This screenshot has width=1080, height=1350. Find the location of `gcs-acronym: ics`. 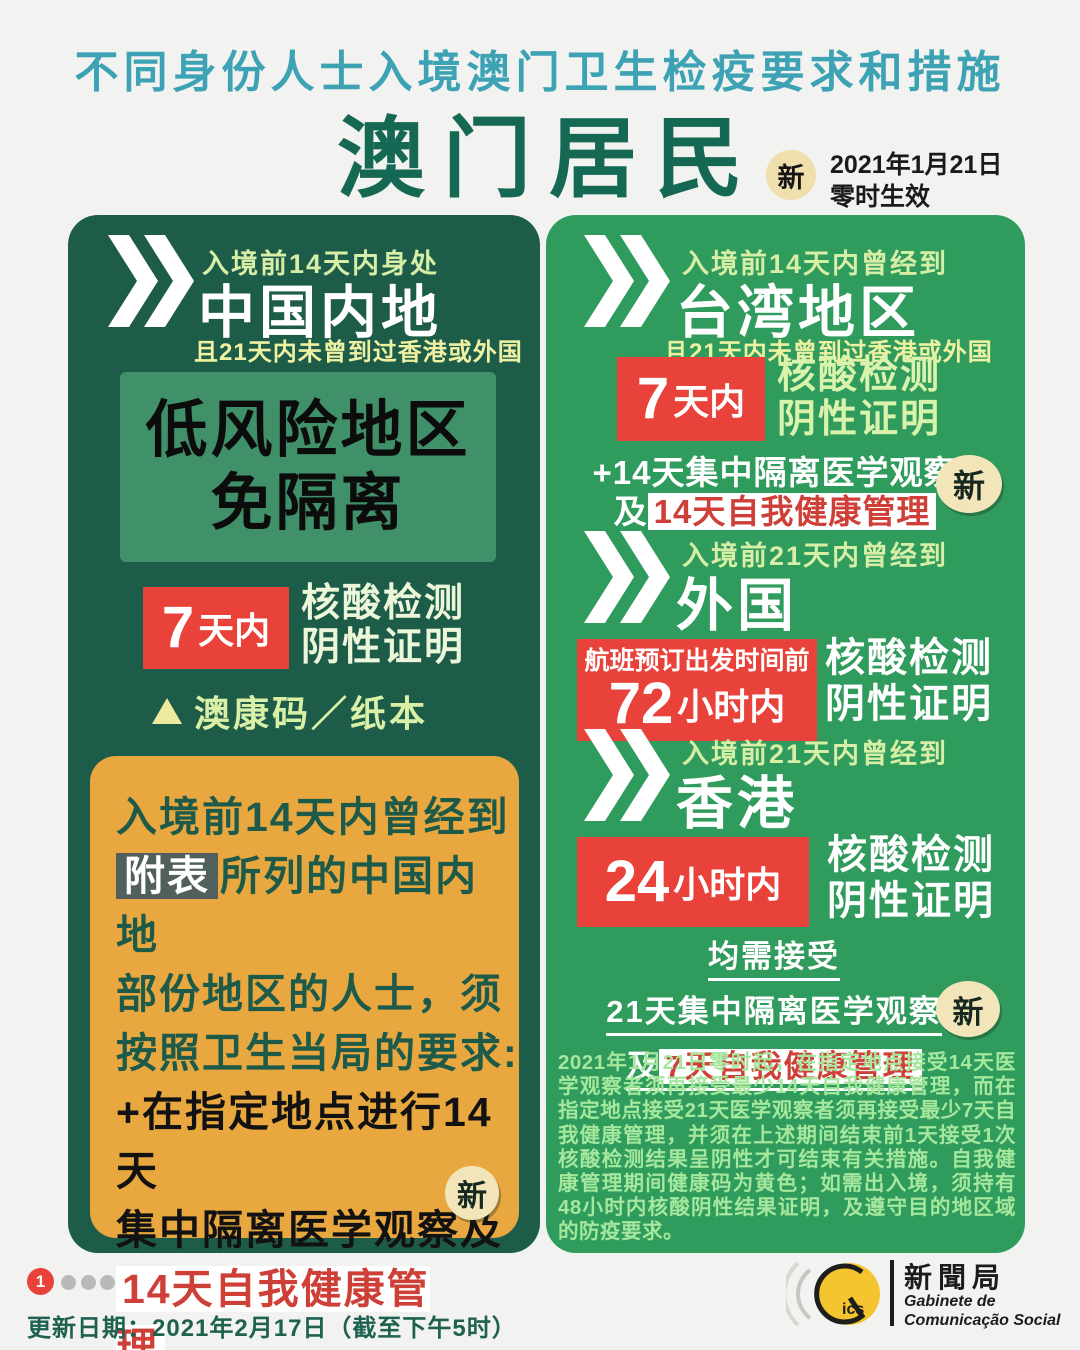

gcs-acronym: ics is located at coordinates (853, 1309).